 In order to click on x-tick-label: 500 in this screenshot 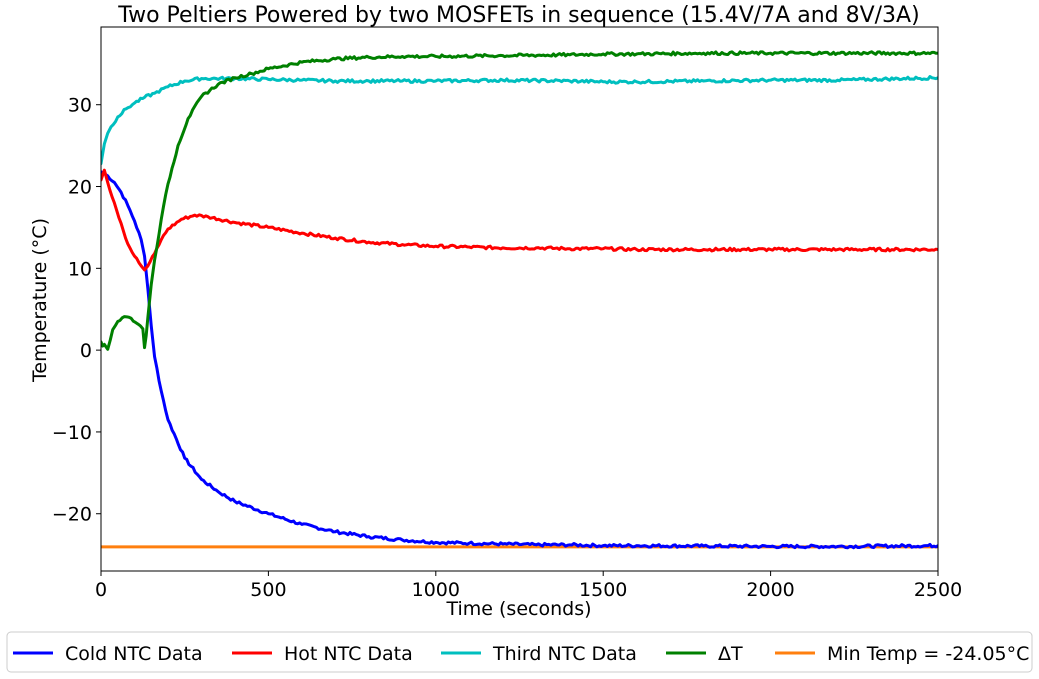, I will do `click(268, 590)`.